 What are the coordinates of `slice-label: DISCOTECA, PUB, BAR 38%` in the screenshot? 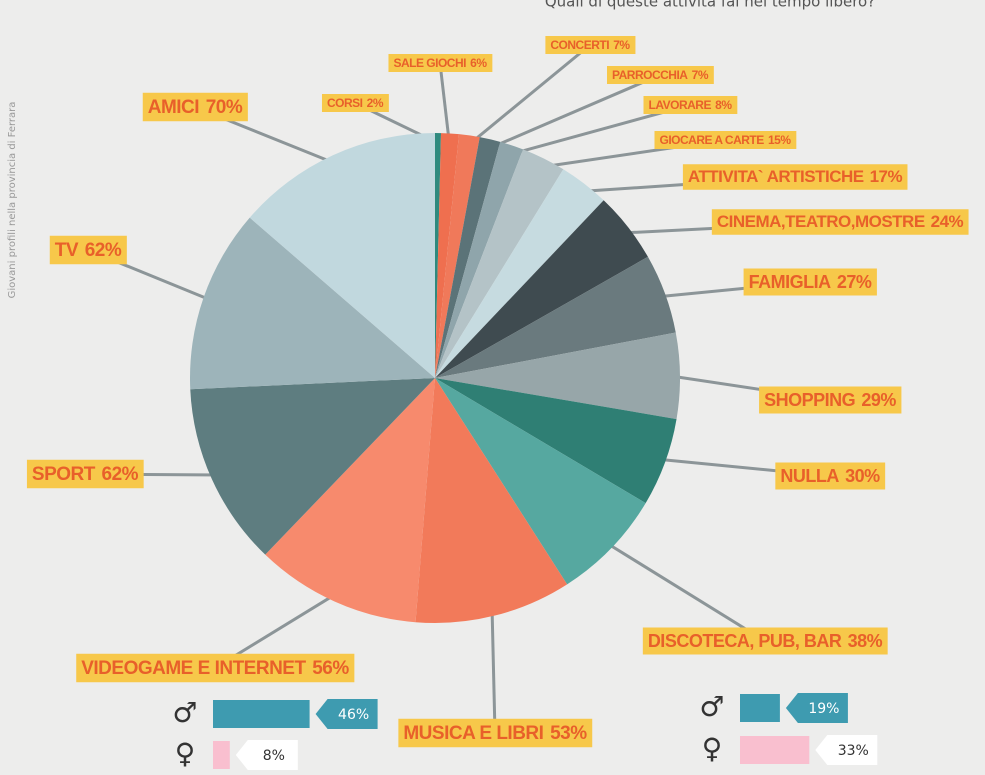 It's located at (765, 641).